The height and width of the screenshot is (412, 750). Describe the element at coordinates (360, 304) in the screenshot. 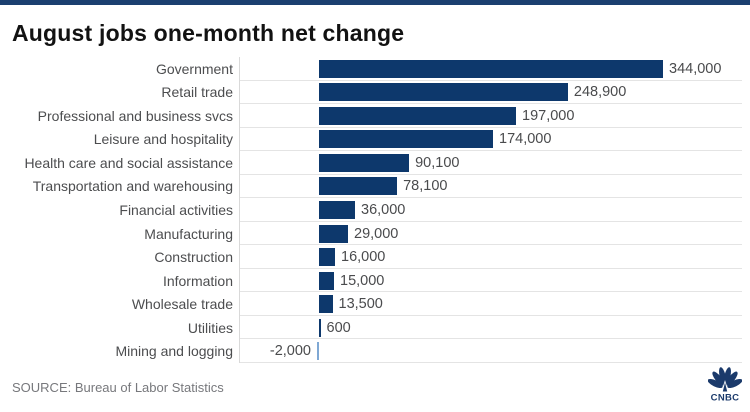

I see `value-label: 13,500` at that location.